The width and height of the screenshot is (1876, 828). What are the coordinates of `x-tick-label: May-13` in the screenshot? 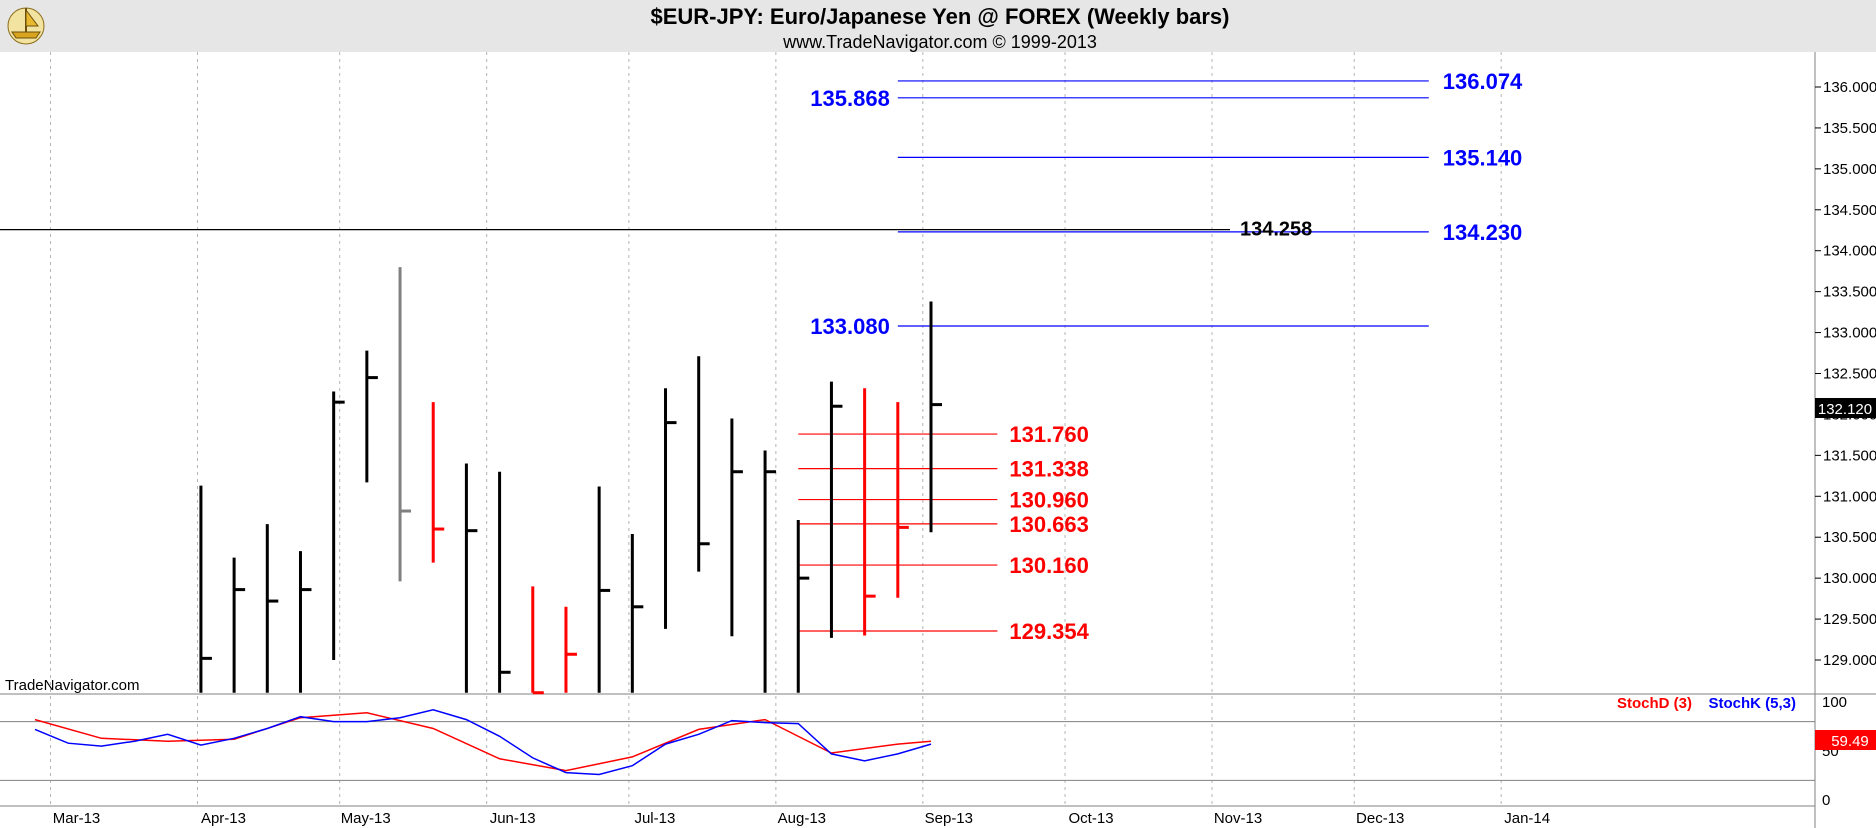 It's located at (366, 818).